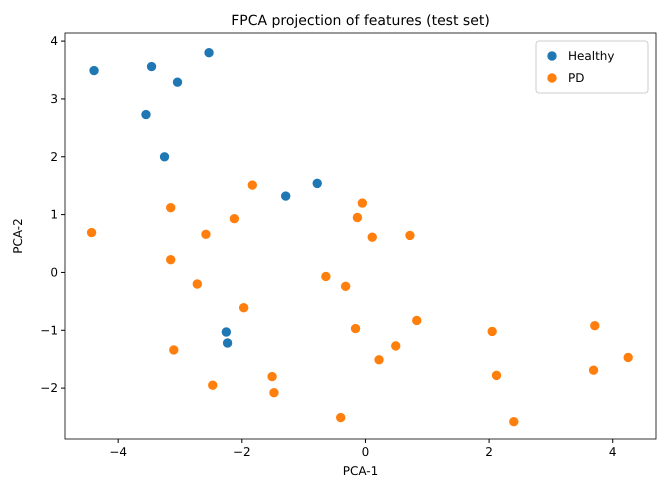  Describe the element at coordinates (489, 452) in the screenshot. I see `x-tick-label: 2` at that location.